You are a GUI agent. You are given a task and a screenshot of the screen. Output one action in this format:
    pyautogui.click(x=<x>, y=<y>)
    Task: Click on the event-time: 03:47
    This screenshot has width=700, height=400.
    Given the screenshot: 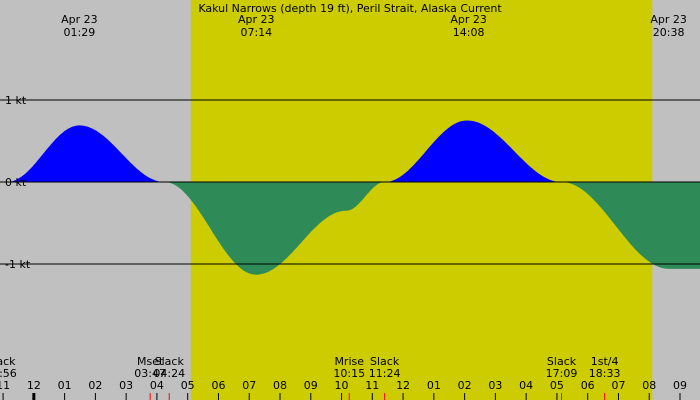 What is the action you would take?
    pyautogui.click(x=150, y=373)
    